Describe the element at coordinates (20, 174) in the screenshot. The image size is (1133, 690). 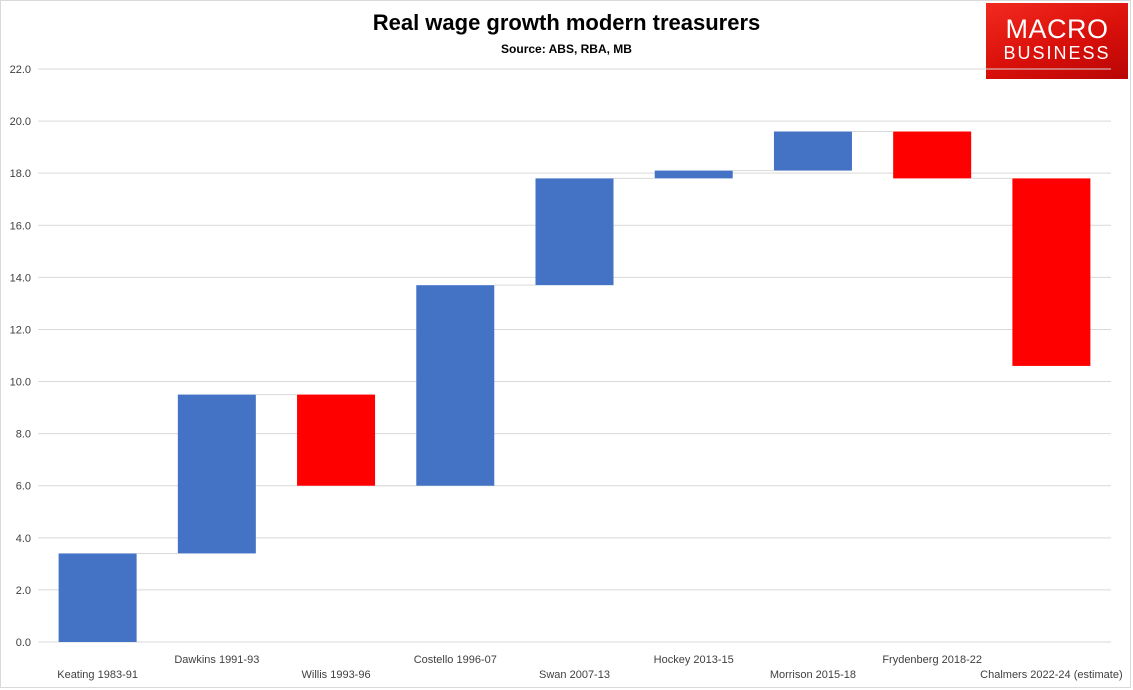
I see `y-tick-label: 18.0` at that location.